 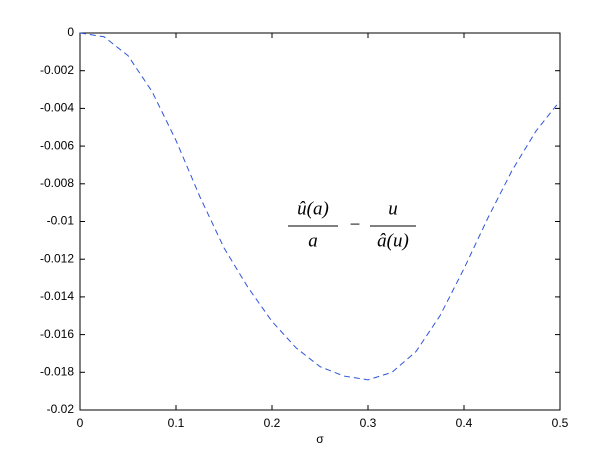 What do you see at coordinates (70, 32) in the screenshot?
I see `y-tick-label: 0` at bounding box center [70, 32].